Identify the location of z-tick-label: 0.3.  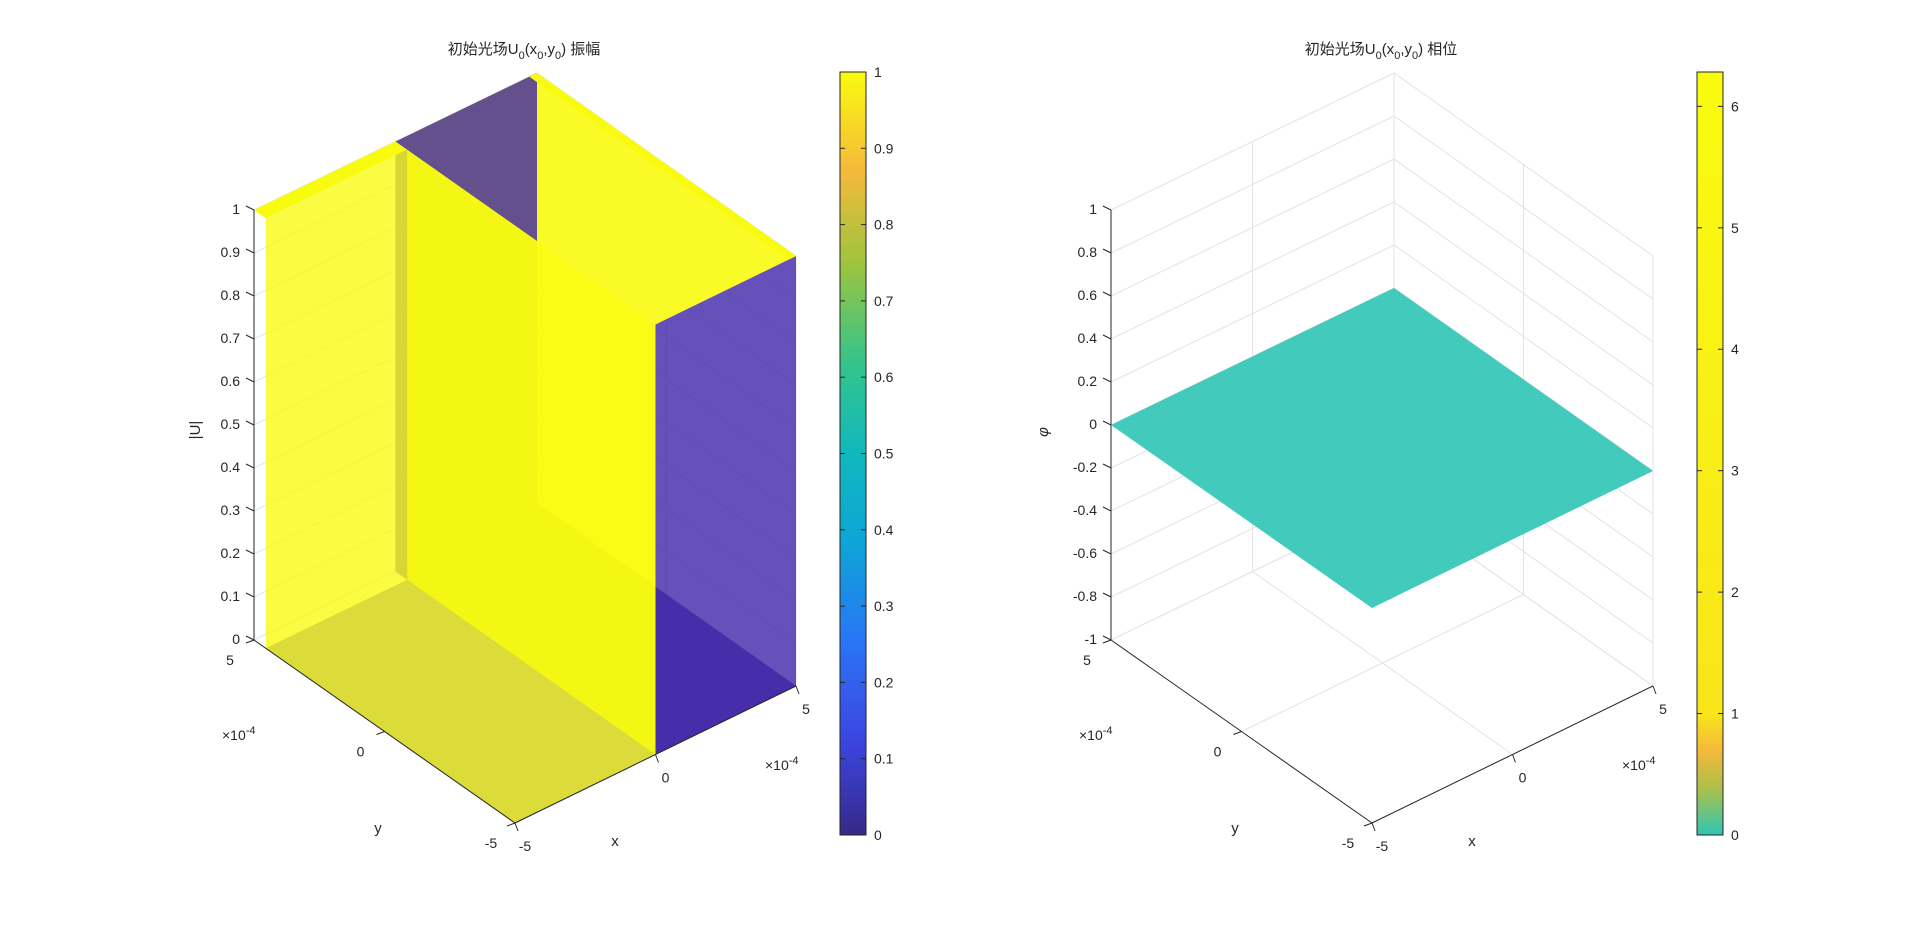
(231, 510).